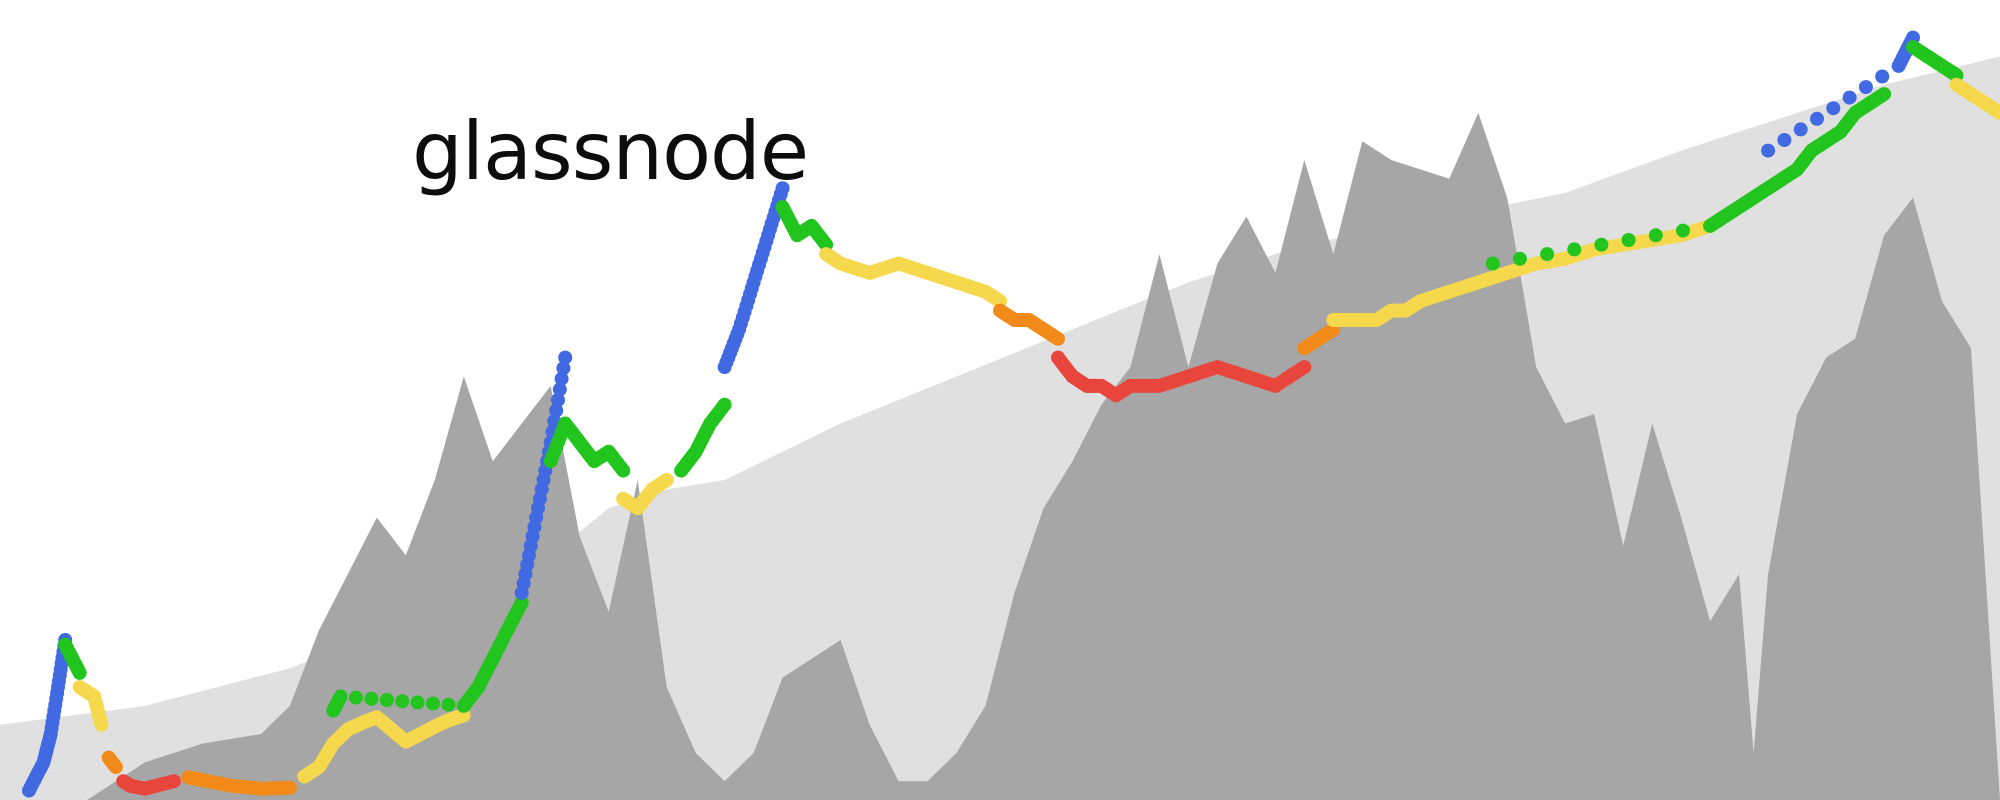 The width and height of the screenshot is (2000, 800). What do you see at coordinates (610, 151) in the screenshot?
I see `glassnode-logo: glassnode` at bounding box center [610, 151].